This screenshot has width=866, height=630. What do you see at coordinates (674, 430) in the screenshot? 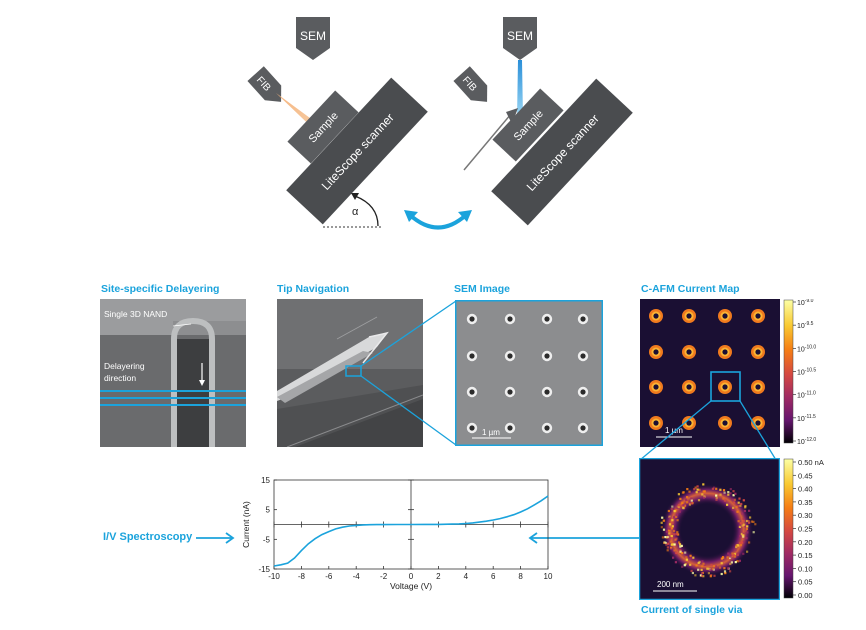
I see `cafm-scalebar-label: 1 µm` at bounding box center [674, 430].